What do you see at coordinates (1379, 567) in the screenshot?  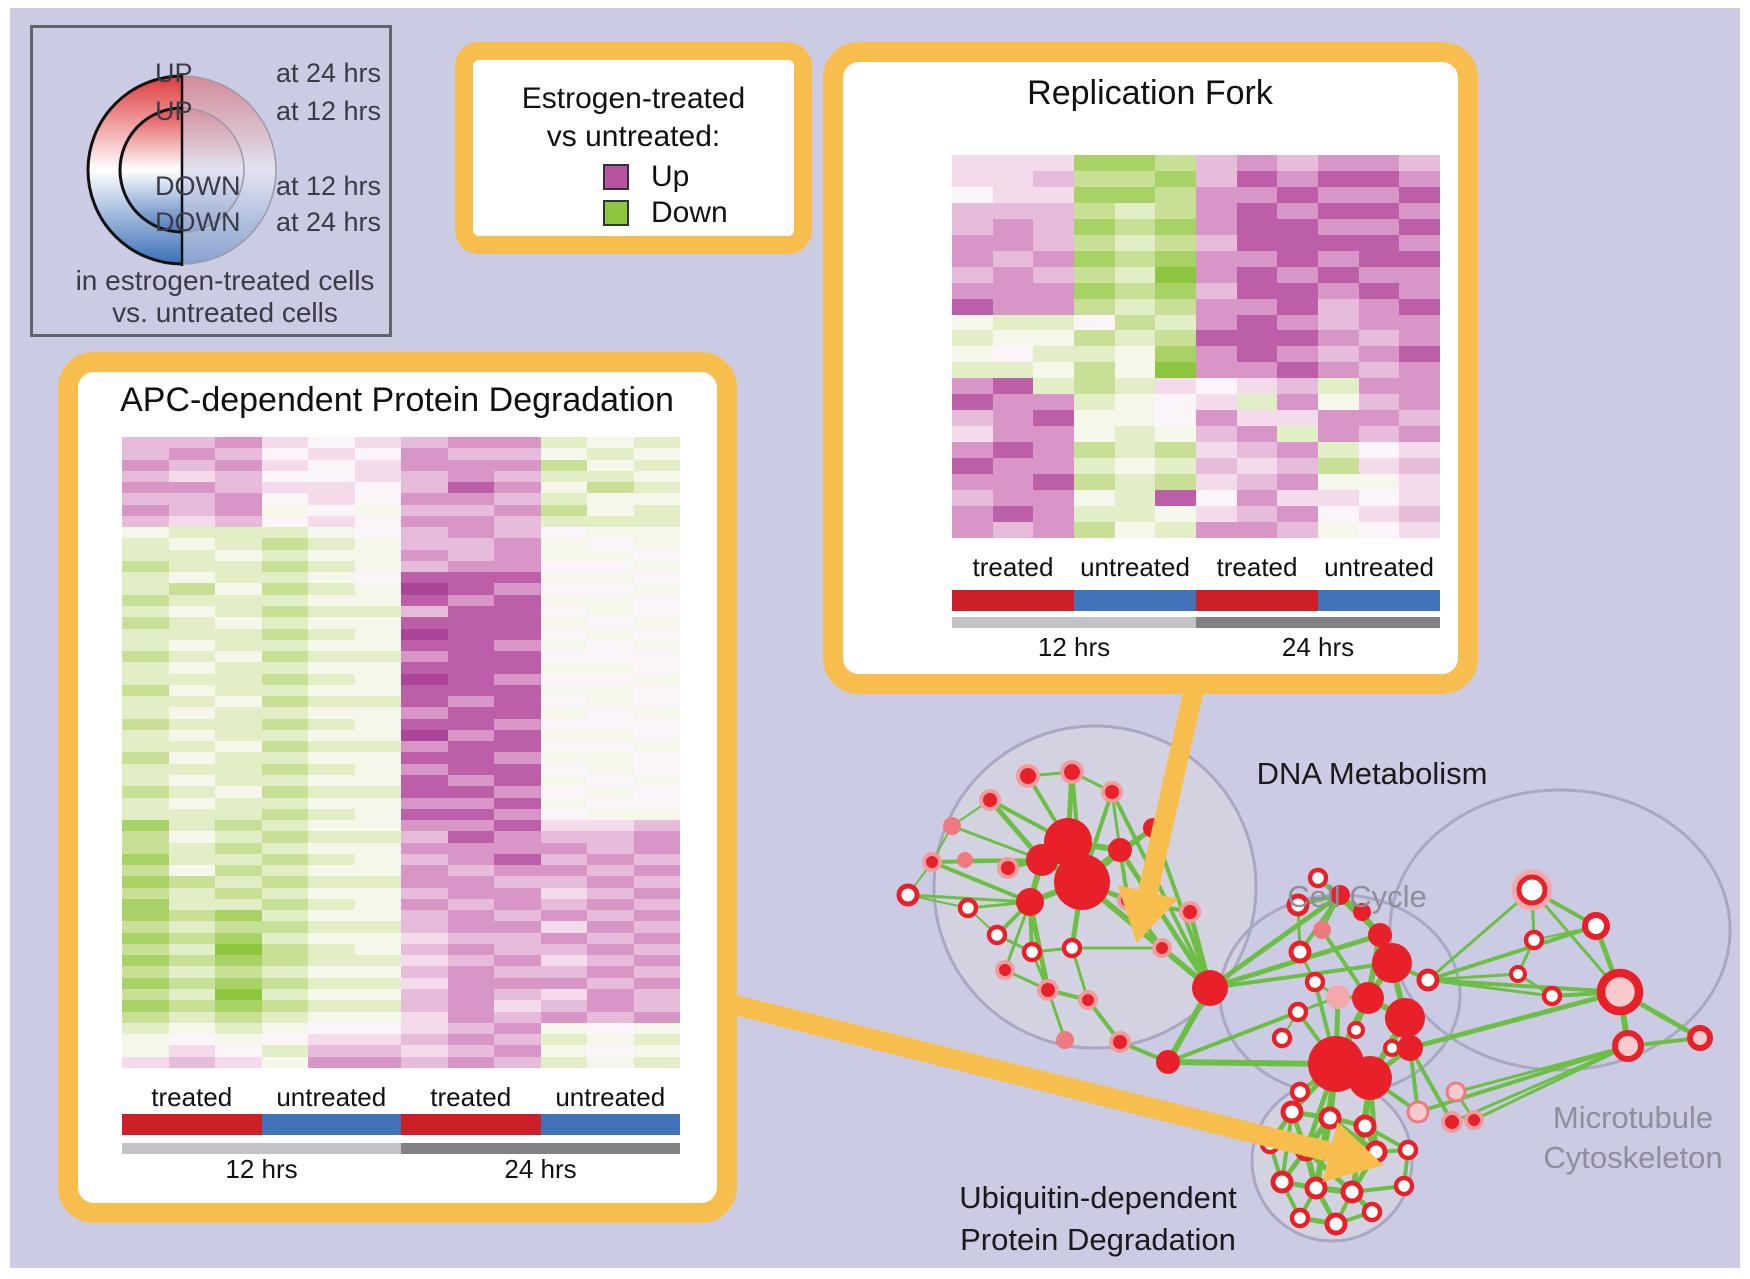 I see `group-label-untreated: untreated` at bounding box center [1379, 567].